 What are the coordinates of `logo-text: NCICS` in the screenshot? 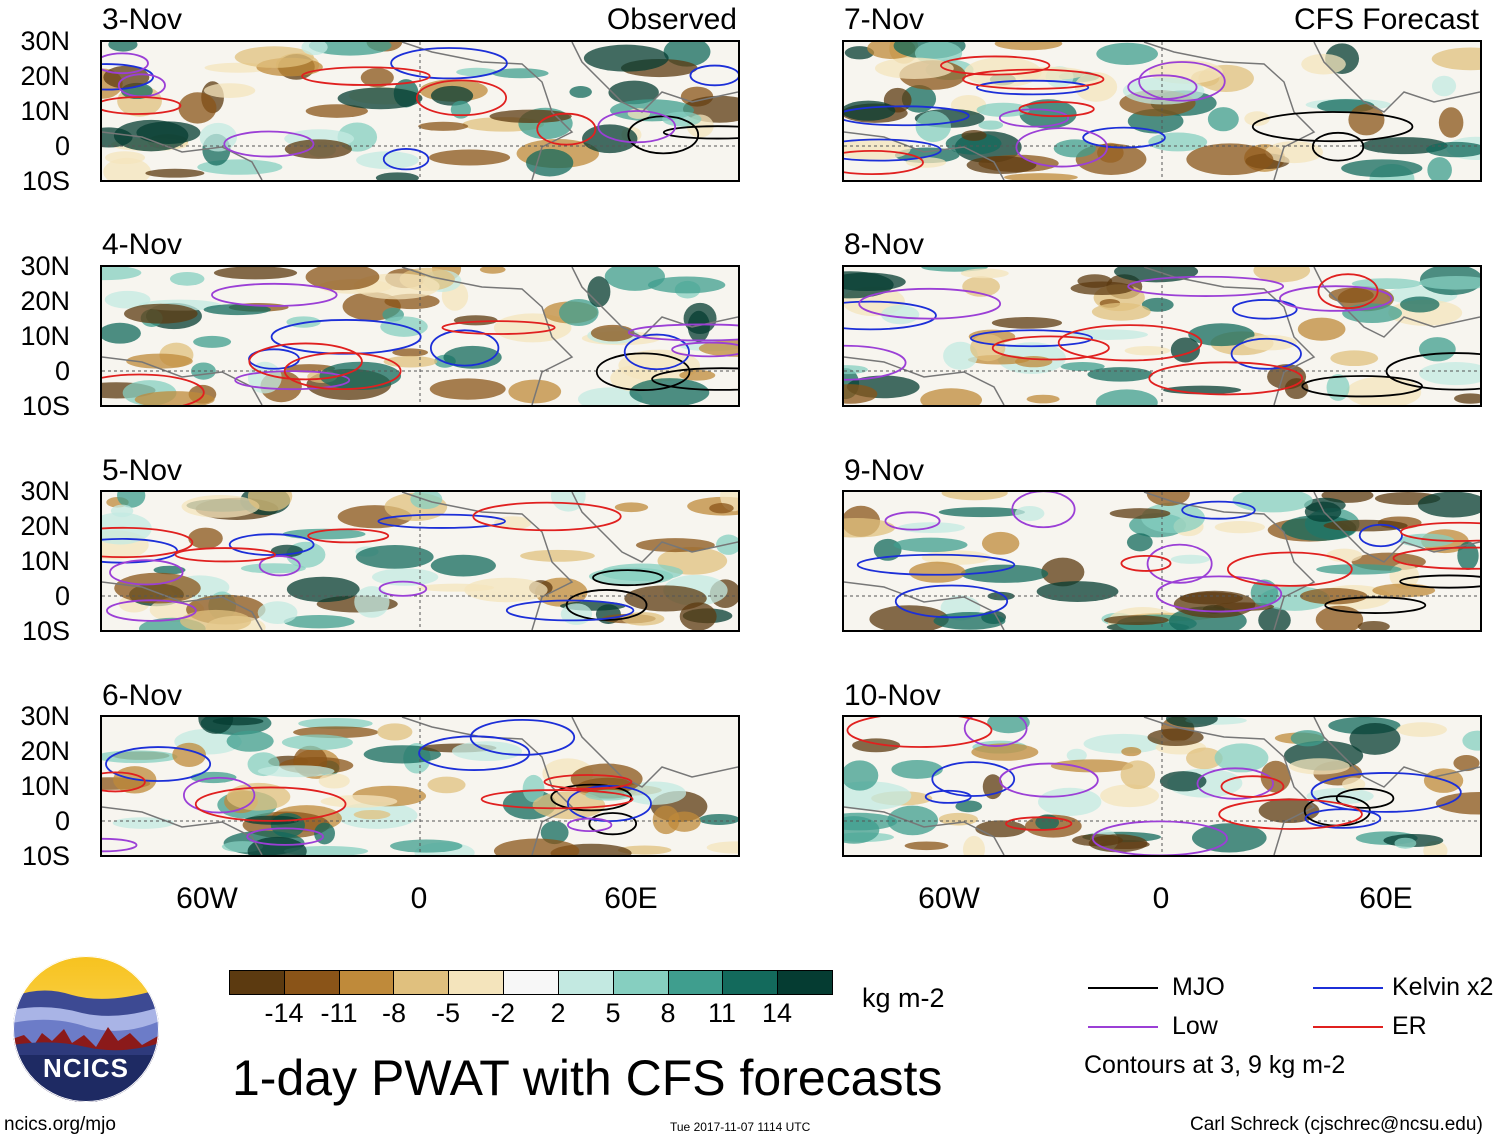 It's located at (86, 1068).